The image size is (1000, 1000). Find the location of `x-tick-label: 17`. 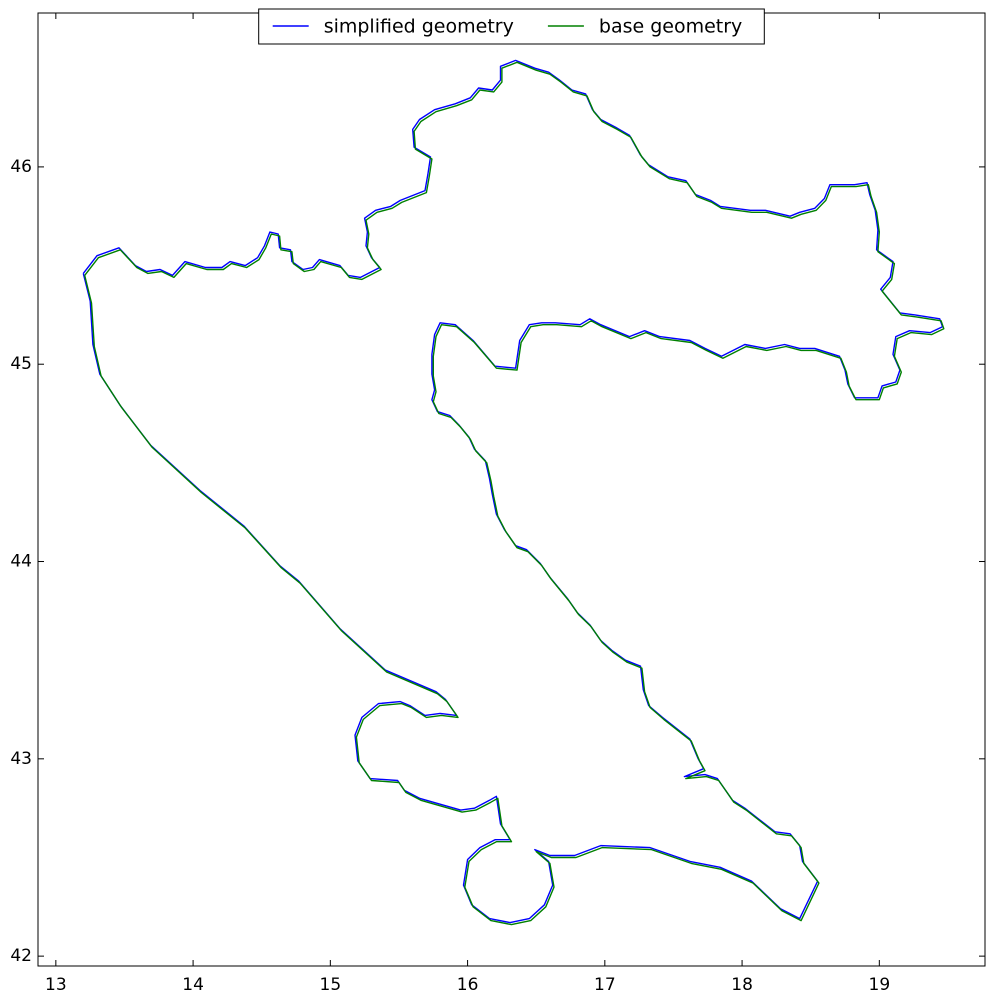

x-tick-label: 17 is located at coordinates (605, 985).